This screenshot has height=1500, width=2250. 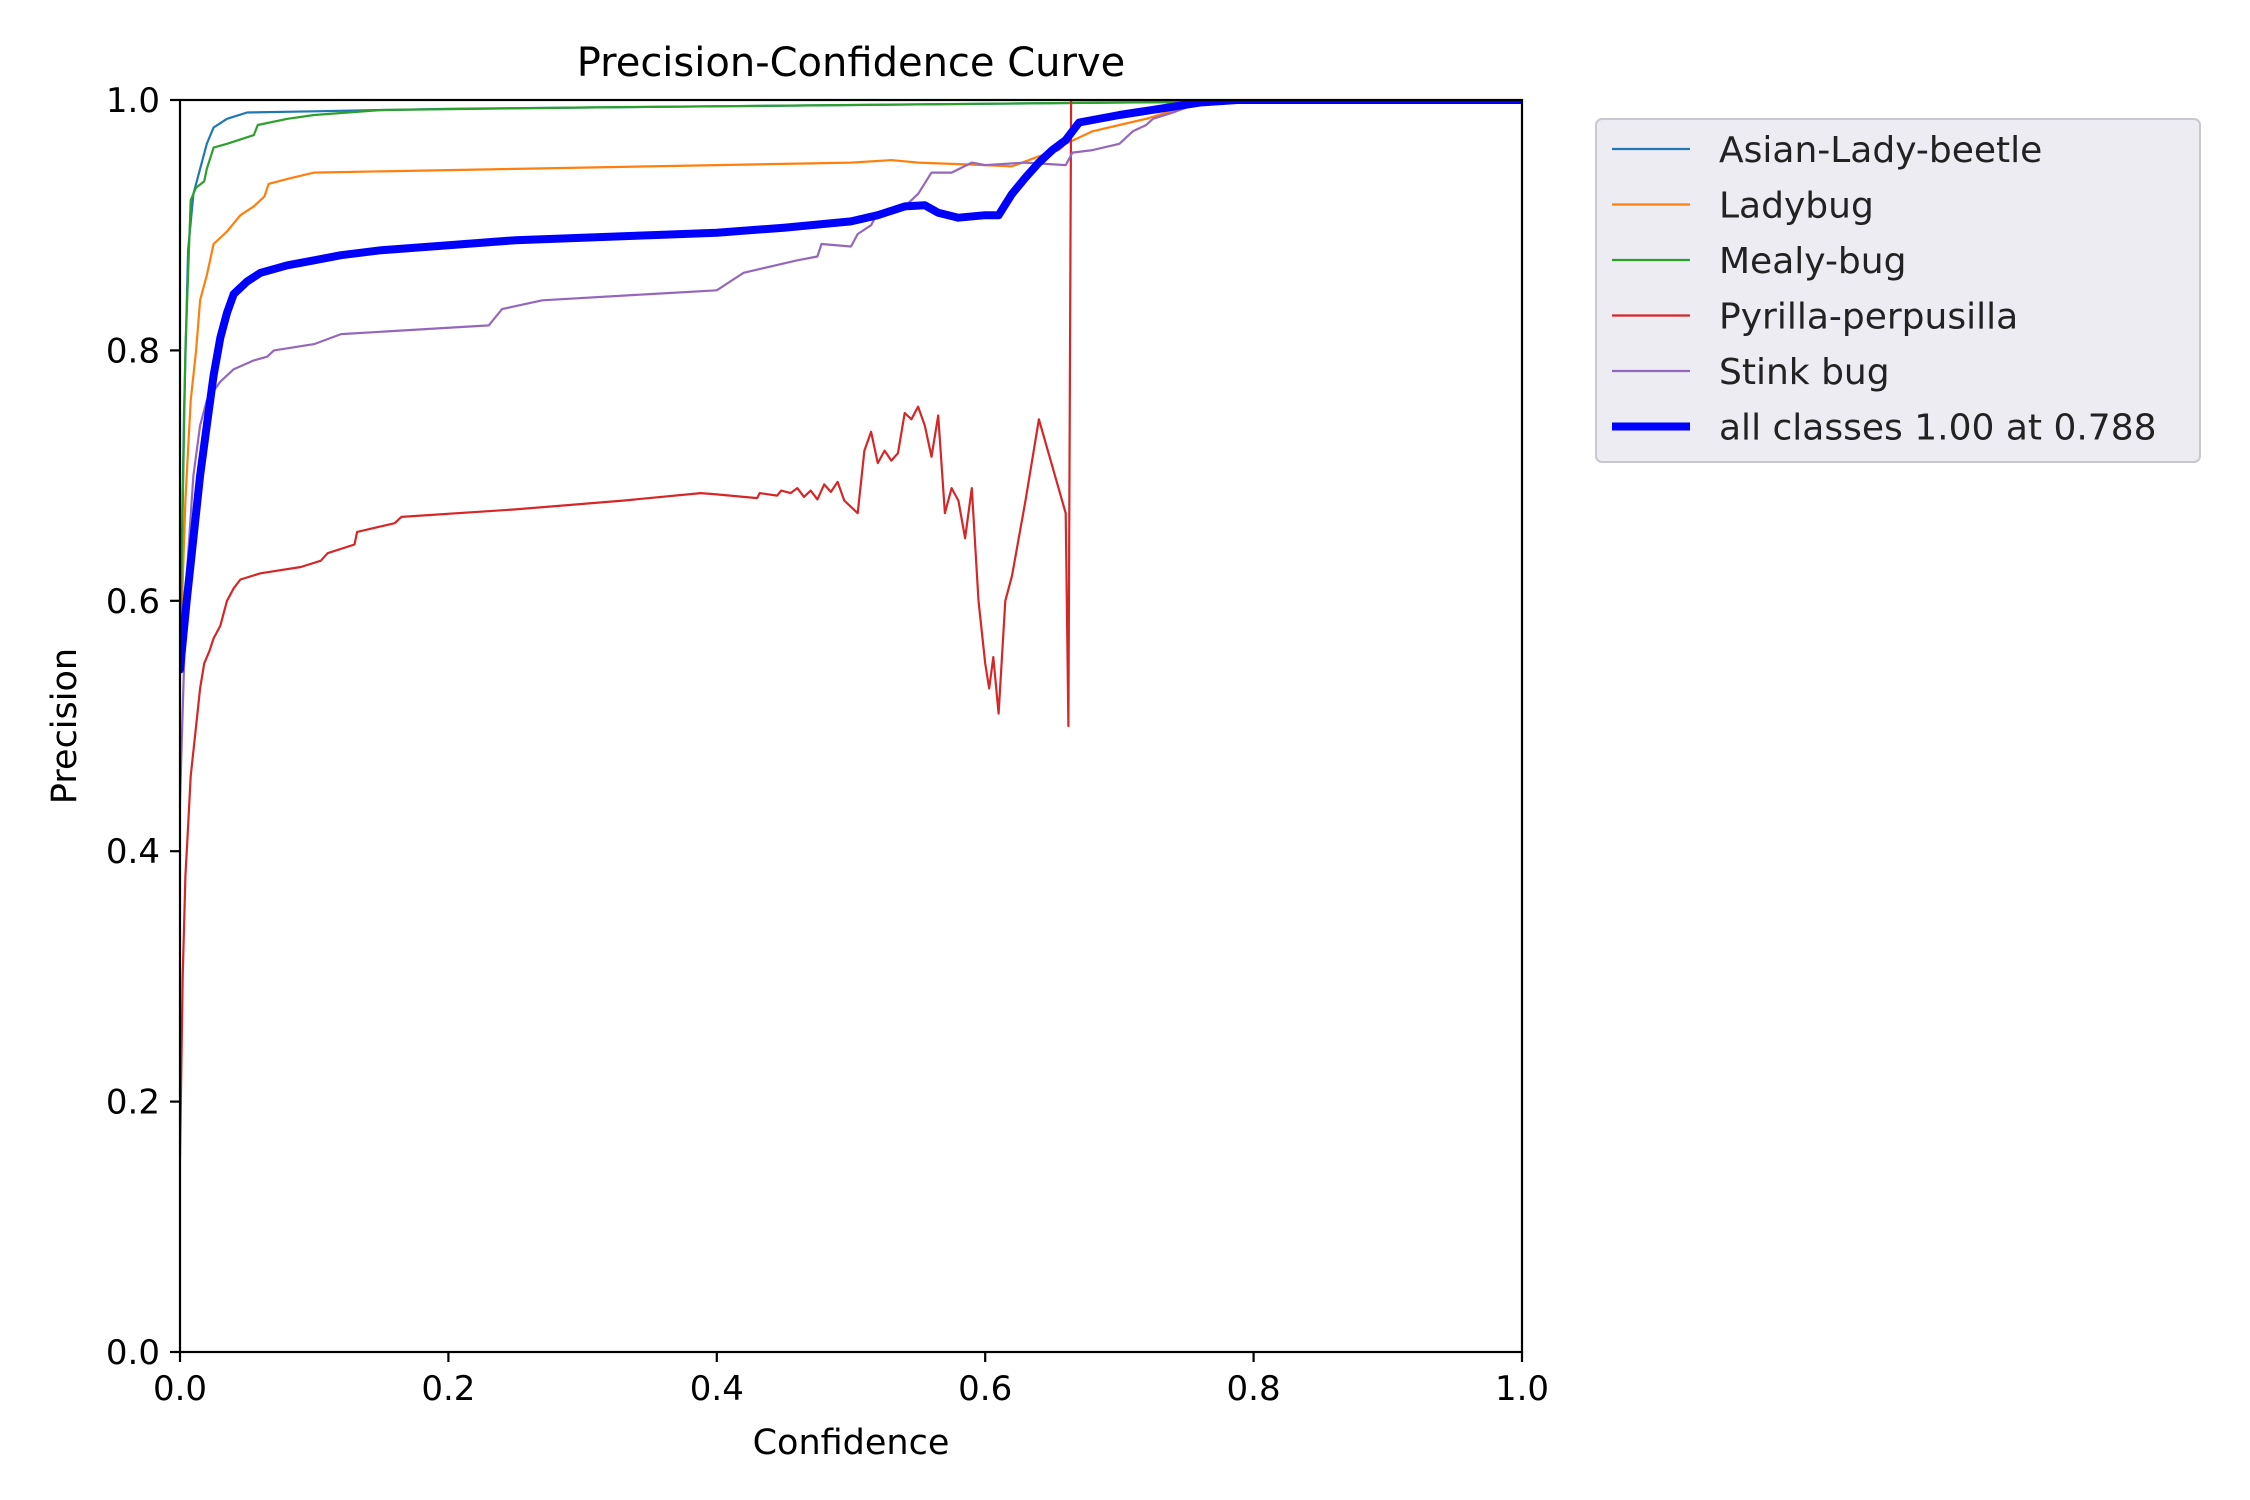 What do you see at coordinates (133, 1103) in the screenshot?
I see `y-tick-label: 0.2` at bounding box center [133, 1103].